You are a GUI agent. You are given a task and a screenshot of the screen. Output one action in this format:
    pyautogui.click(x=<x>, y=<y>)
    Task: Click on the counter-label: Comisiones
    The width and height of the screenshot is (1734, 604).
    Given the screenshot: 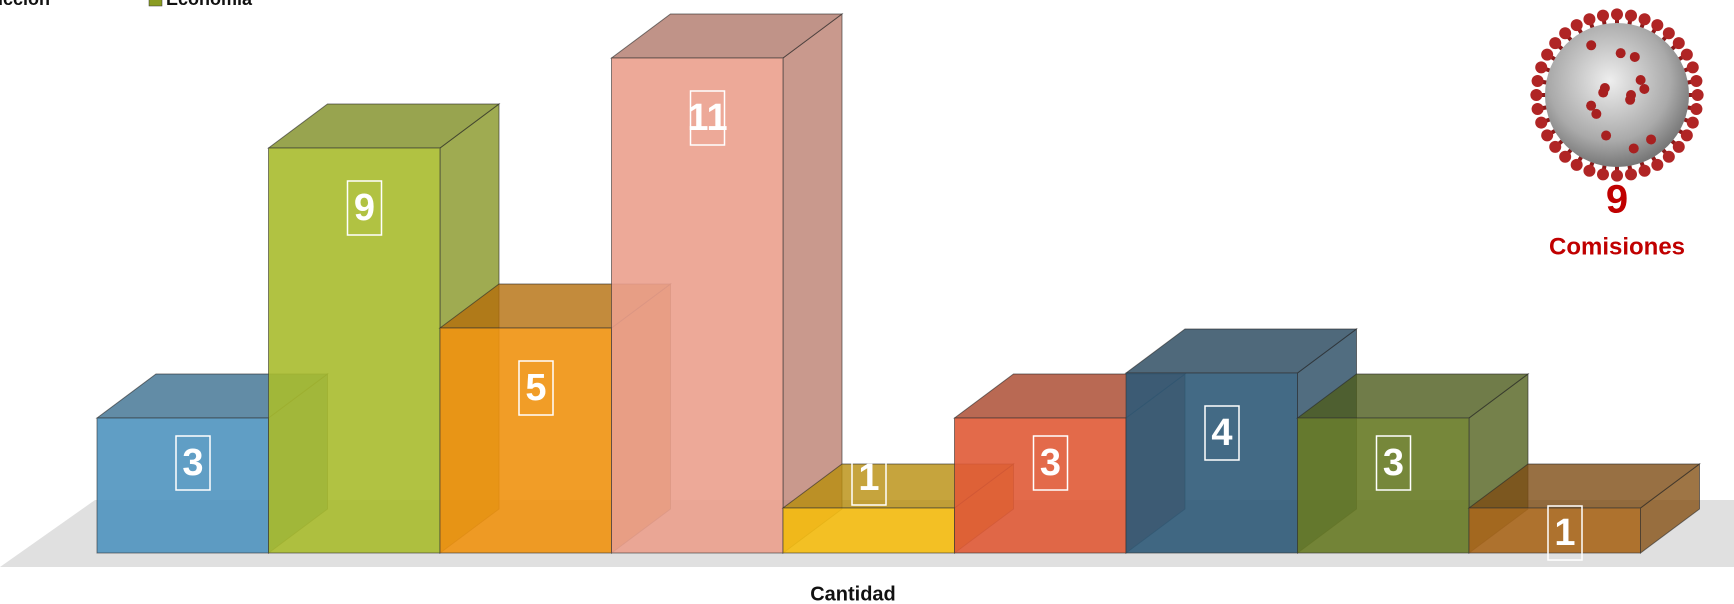 What is the action you would take?
    pyautogui.click(x=1617, y=246)
    